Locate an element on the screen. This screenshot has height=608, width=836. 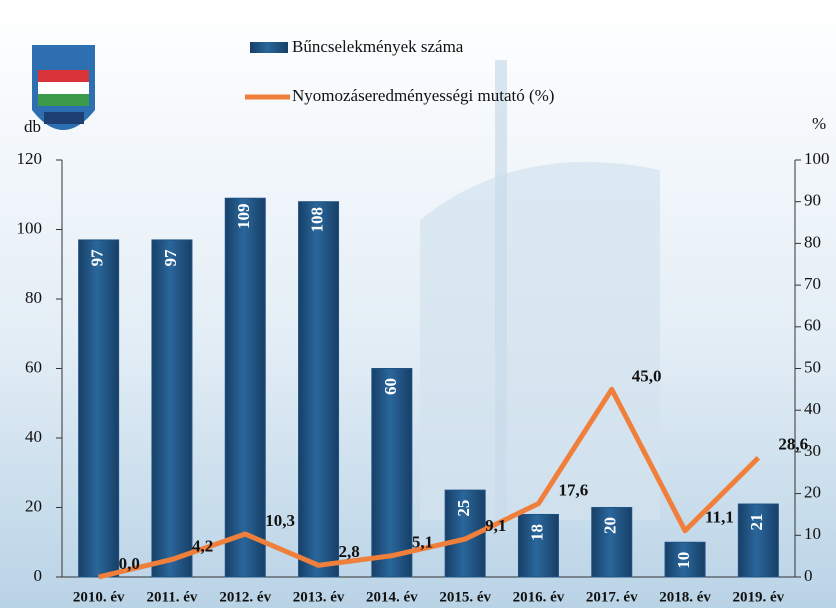
line-value-label: 0,0 is located at coordinates (129, 563).